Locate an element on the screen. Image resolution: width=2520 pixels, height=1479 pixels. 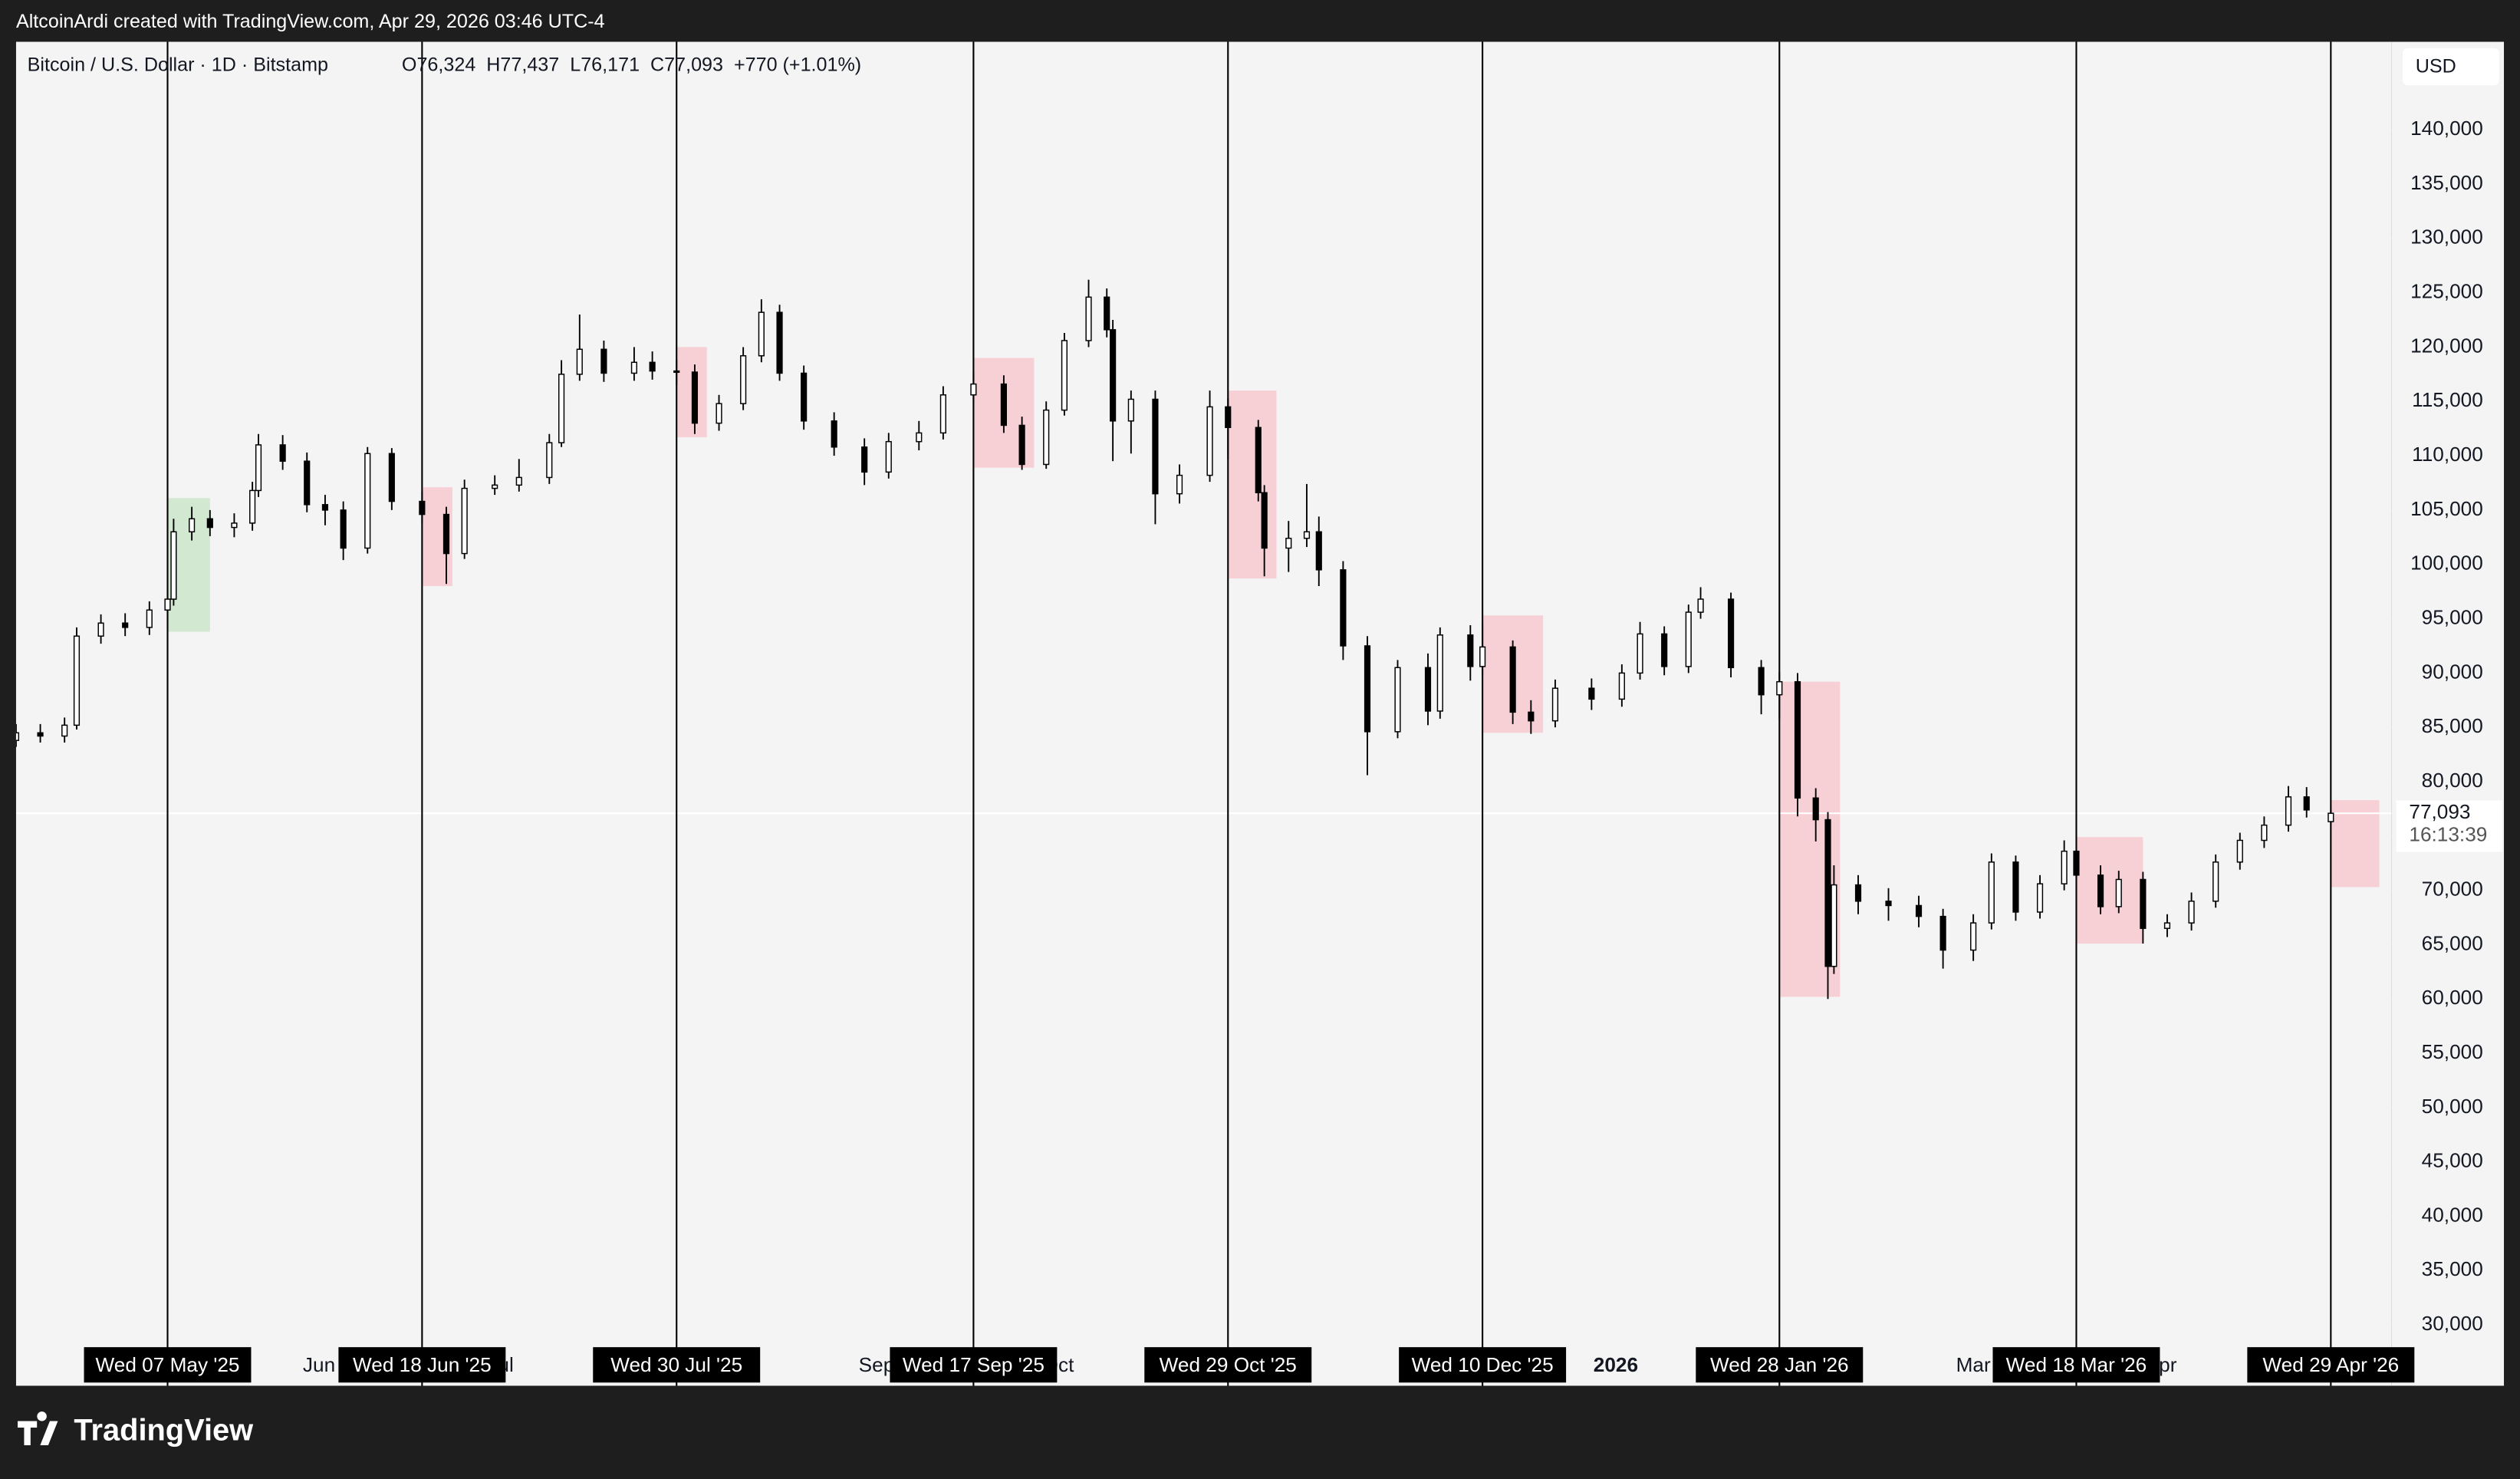
y-tick-label: 40,000 is located at coordinates (2452, 1215).